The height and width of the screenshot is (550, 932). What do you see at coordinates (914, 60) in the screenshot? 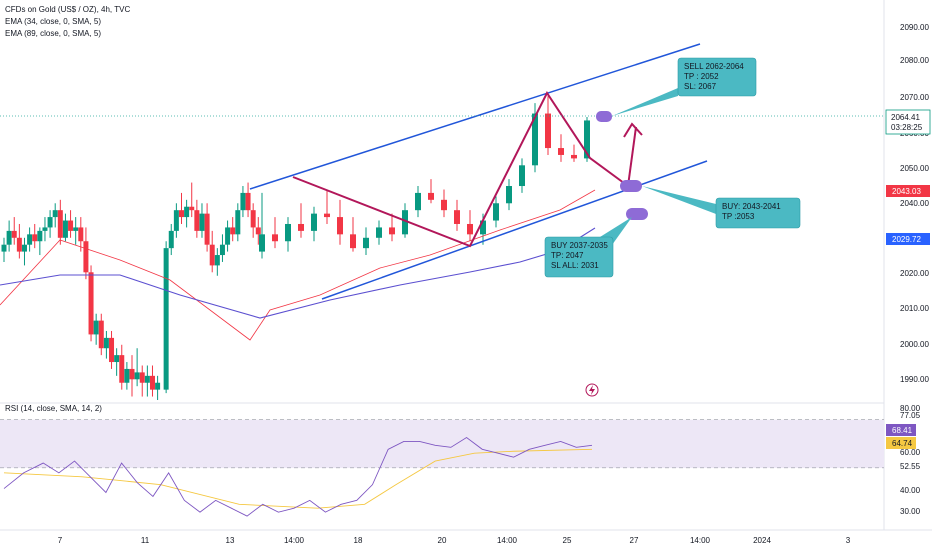
I see `price-tick-label: 2080.00` at bounding box center [914, 60].